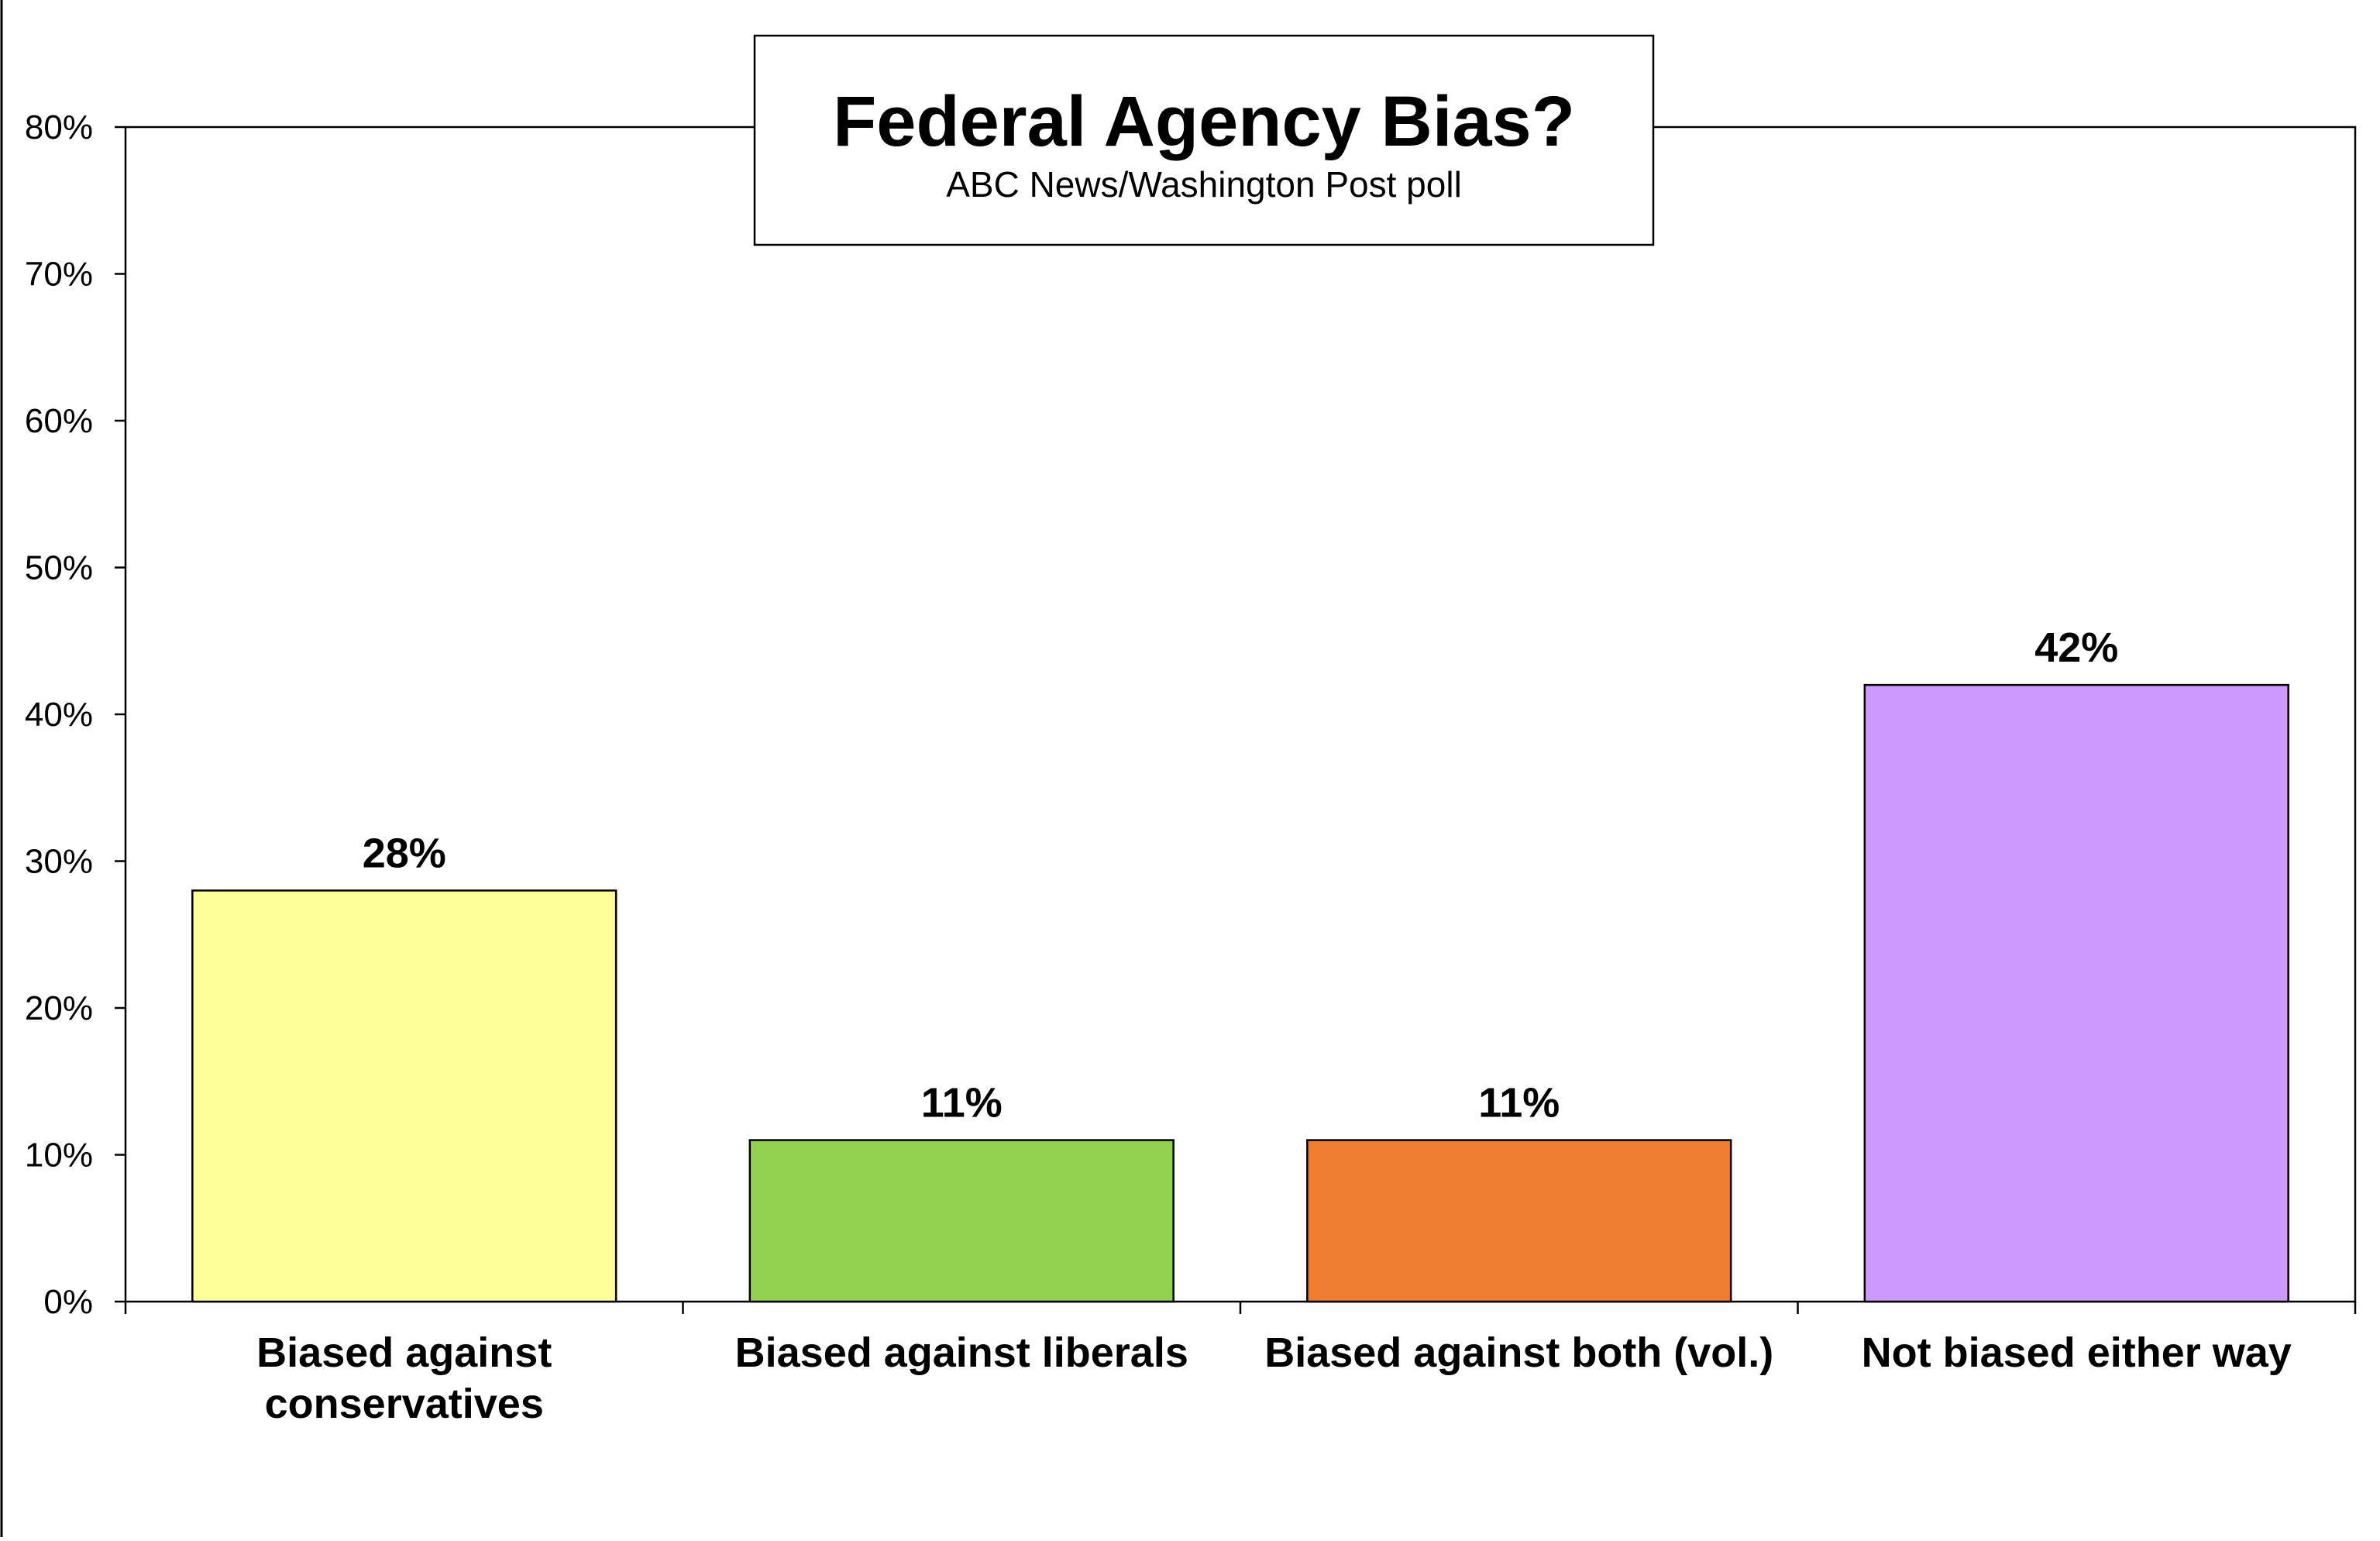  I want to click on category-label: Biased against liberals, so click(962, 1352).